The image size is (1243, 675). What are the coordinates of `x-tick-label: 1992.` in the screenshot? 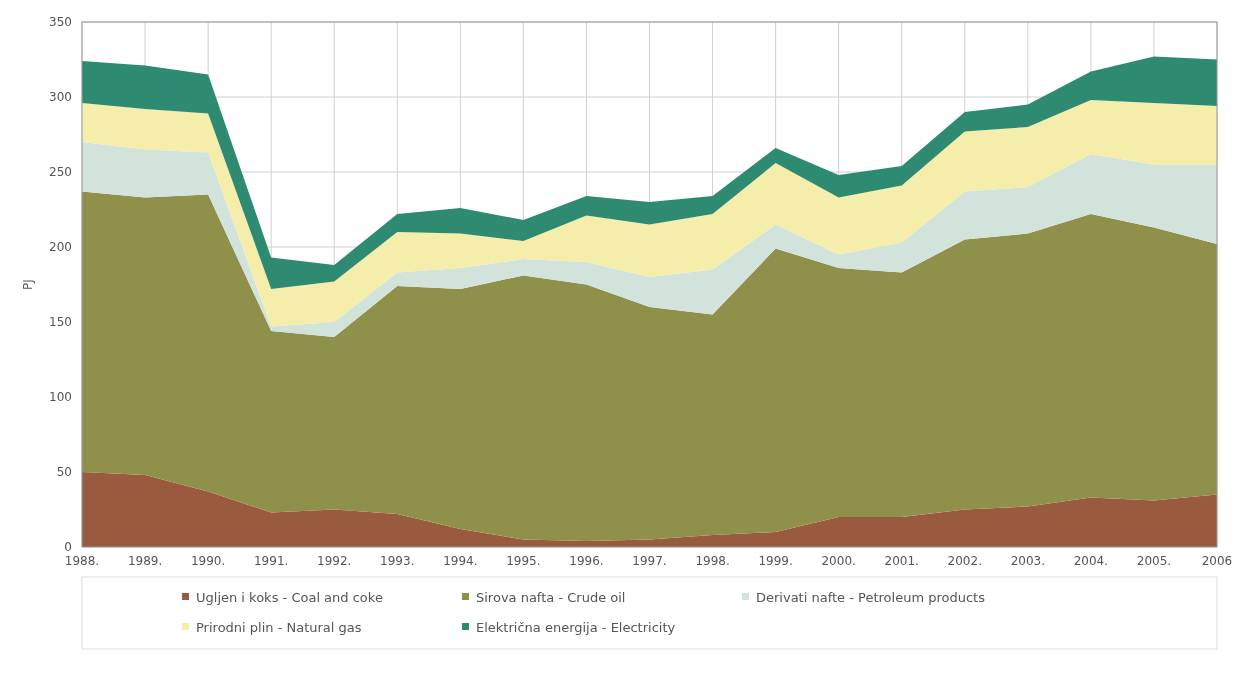 It's located at (334, 561).